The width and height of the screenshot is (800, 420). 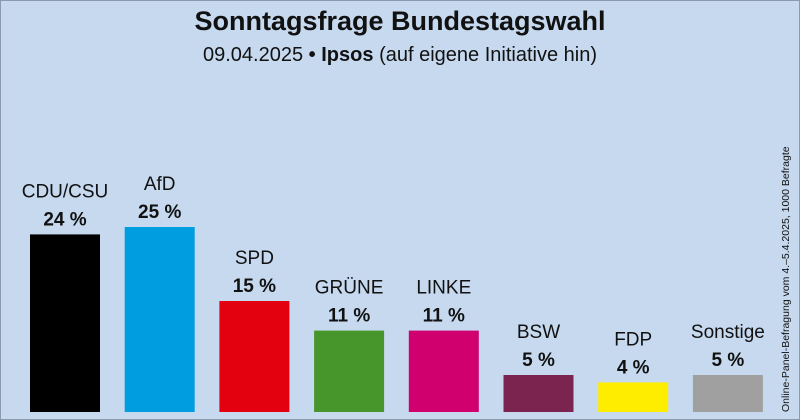 What do you see at coordinates (159, 212) in the screenshot?
I see `value-label: 25 %` at bounding box center [159, 212].